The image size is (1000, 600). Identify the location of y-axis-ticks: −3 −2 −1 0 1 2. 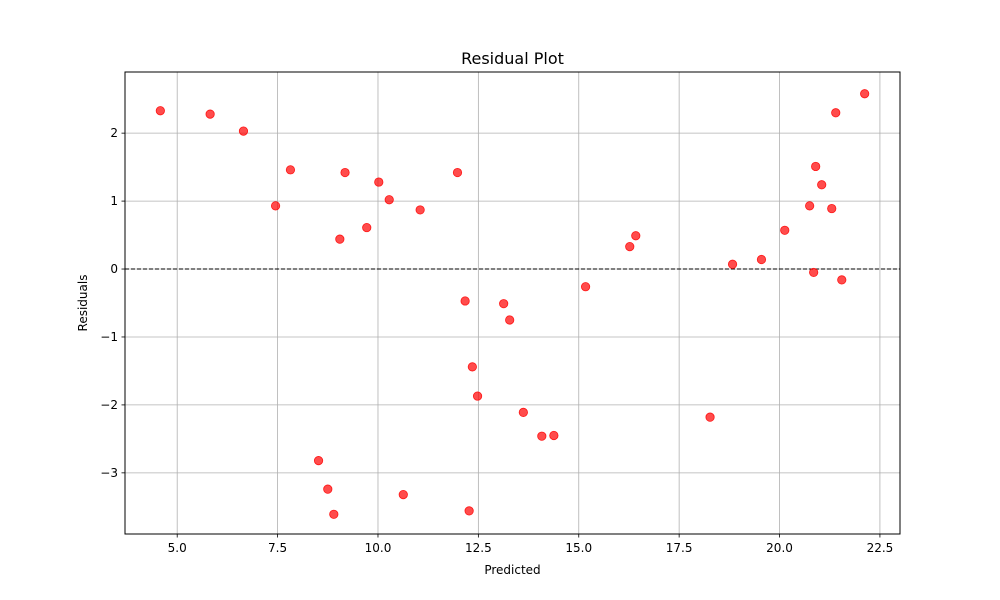
(112, 303).